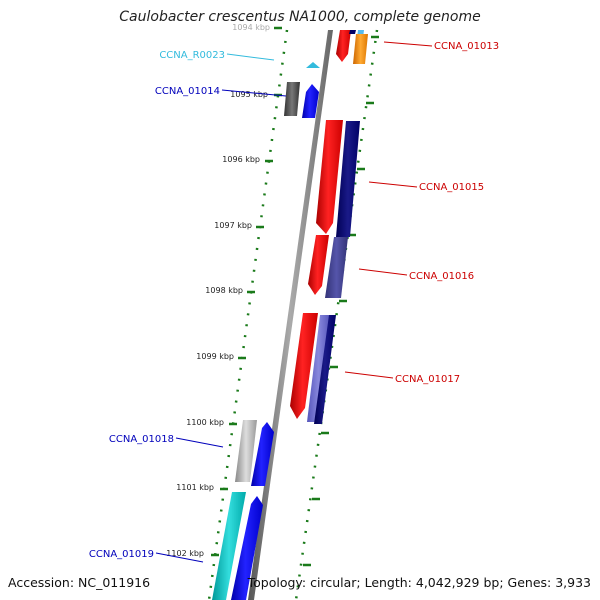  I want to click on tick-label-1096: 1096 kbp, so click(241, 159).